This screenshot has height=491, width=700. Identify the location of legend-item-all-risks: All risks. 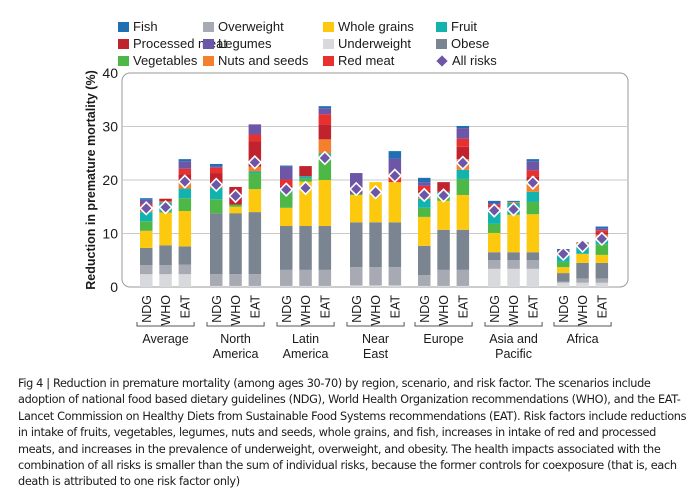
(466, 60).